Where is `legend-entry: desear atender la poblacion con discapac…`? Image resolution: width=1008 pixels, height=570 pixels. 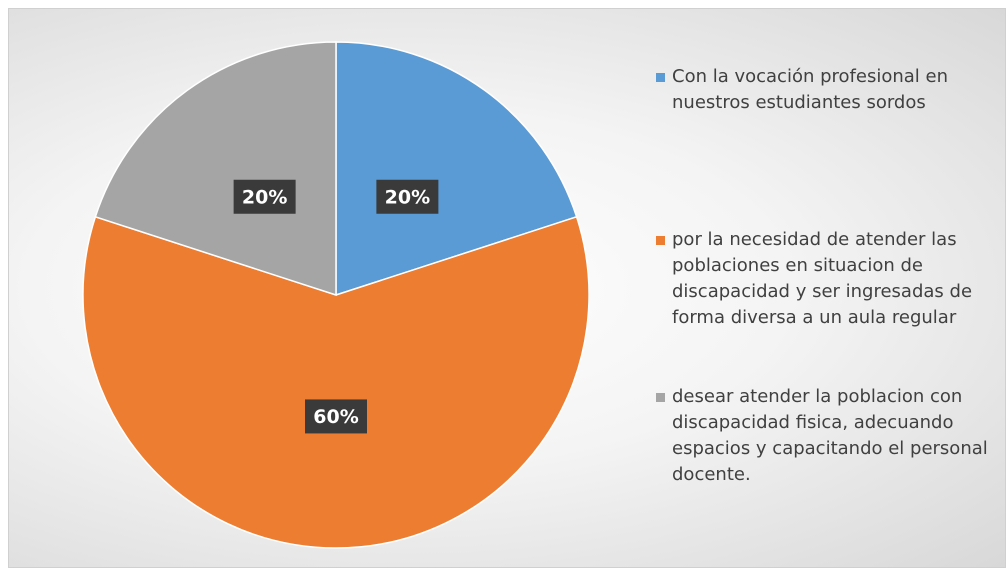 legend-entry: desear atender la poblacion con discapac… is located at coordinates (829, 436).